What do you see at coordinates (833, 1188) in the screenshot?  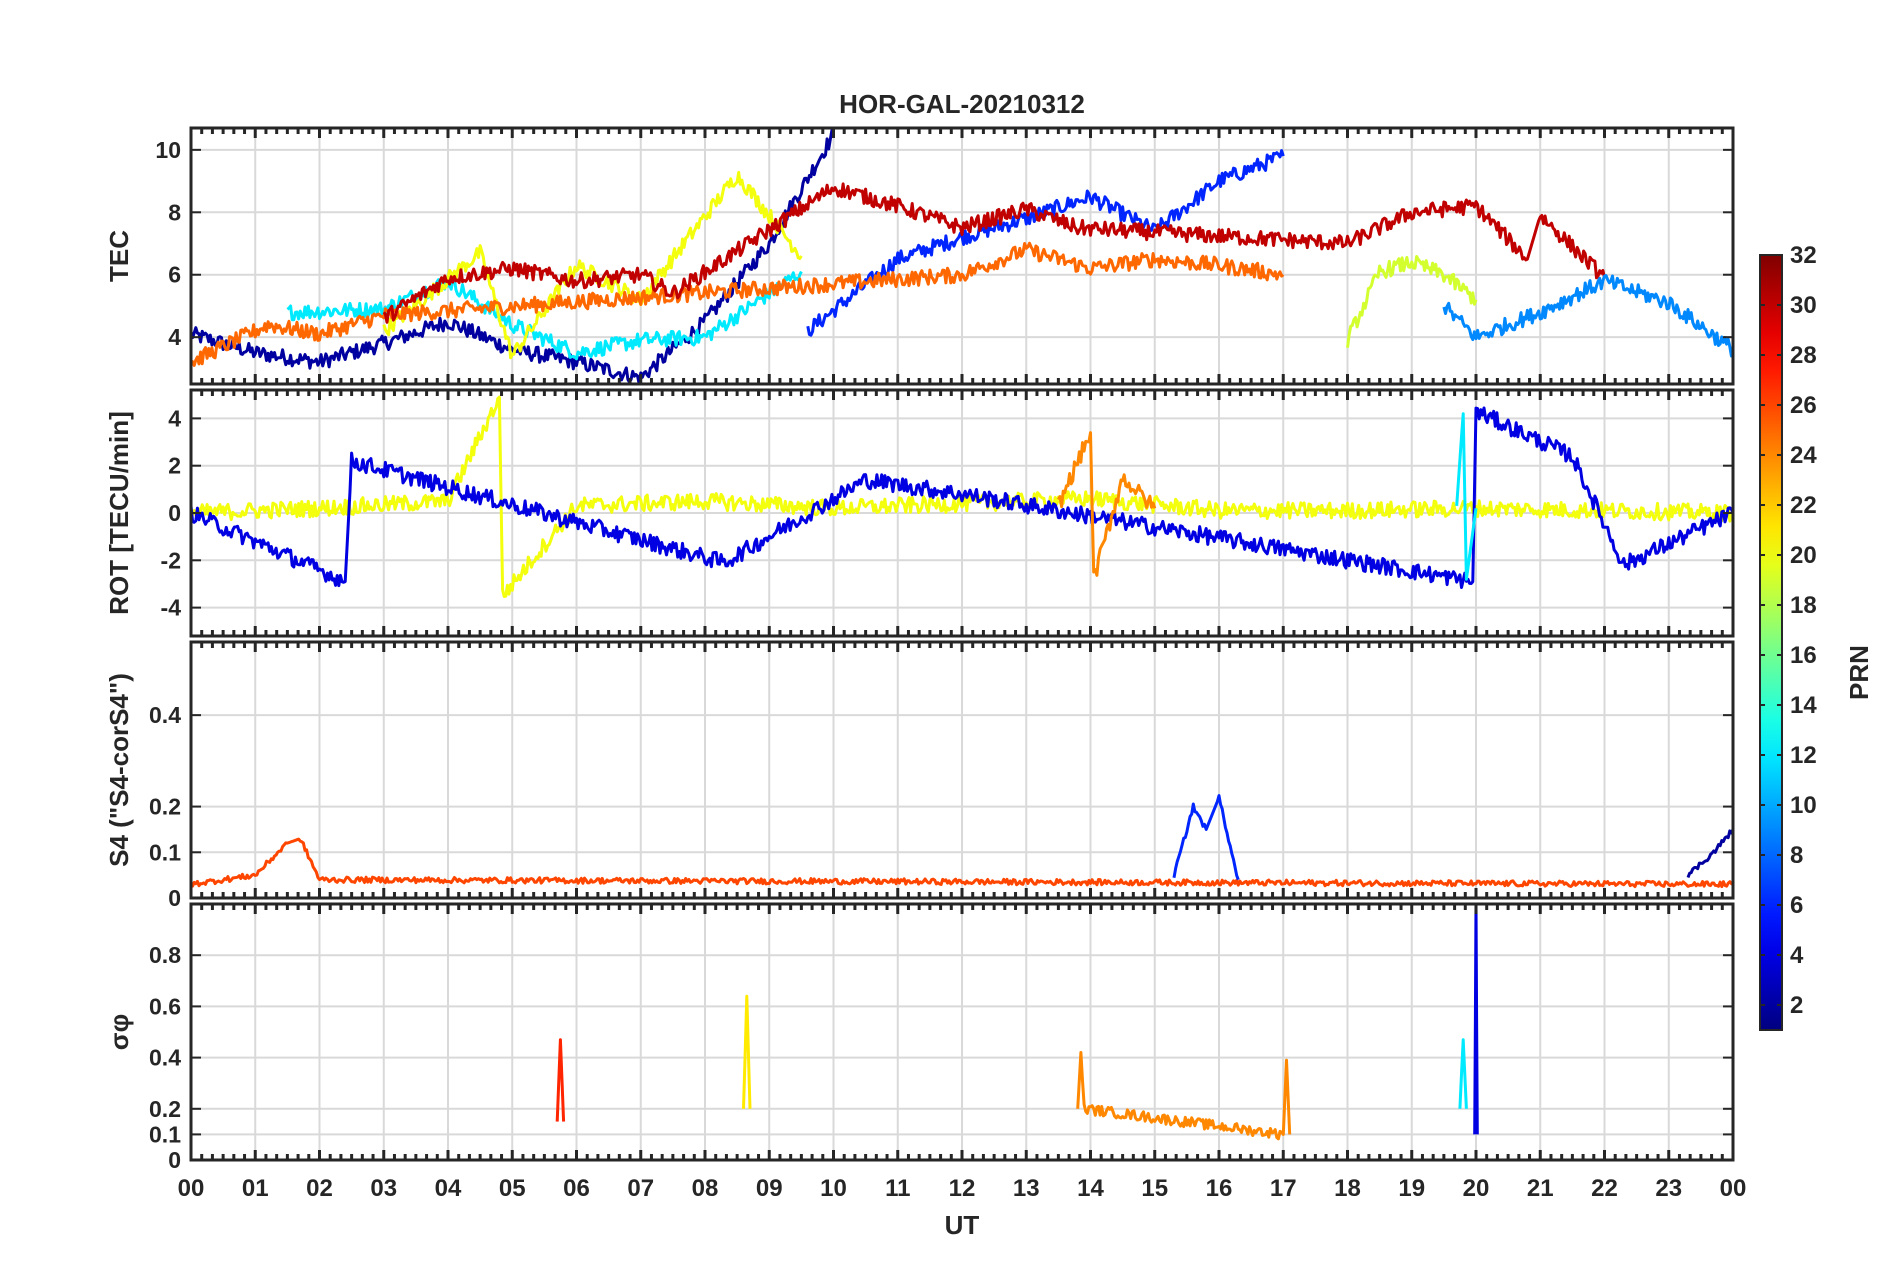 I see `x-tick-label: 10` at bounding box center [833, 1188].